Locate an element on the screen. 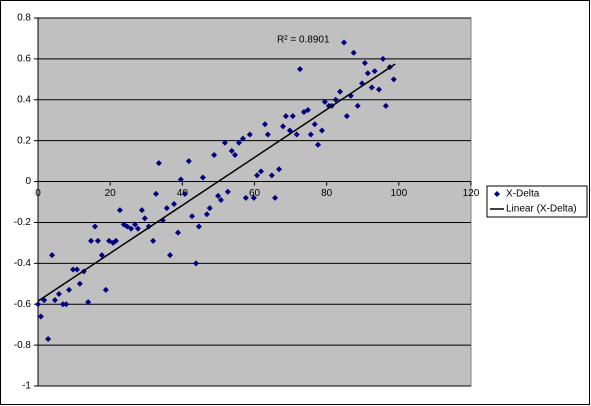 The height and width of the screenshot is (406, 591). annotation: R² = 0.8901 is located at coordinates (303, 40).